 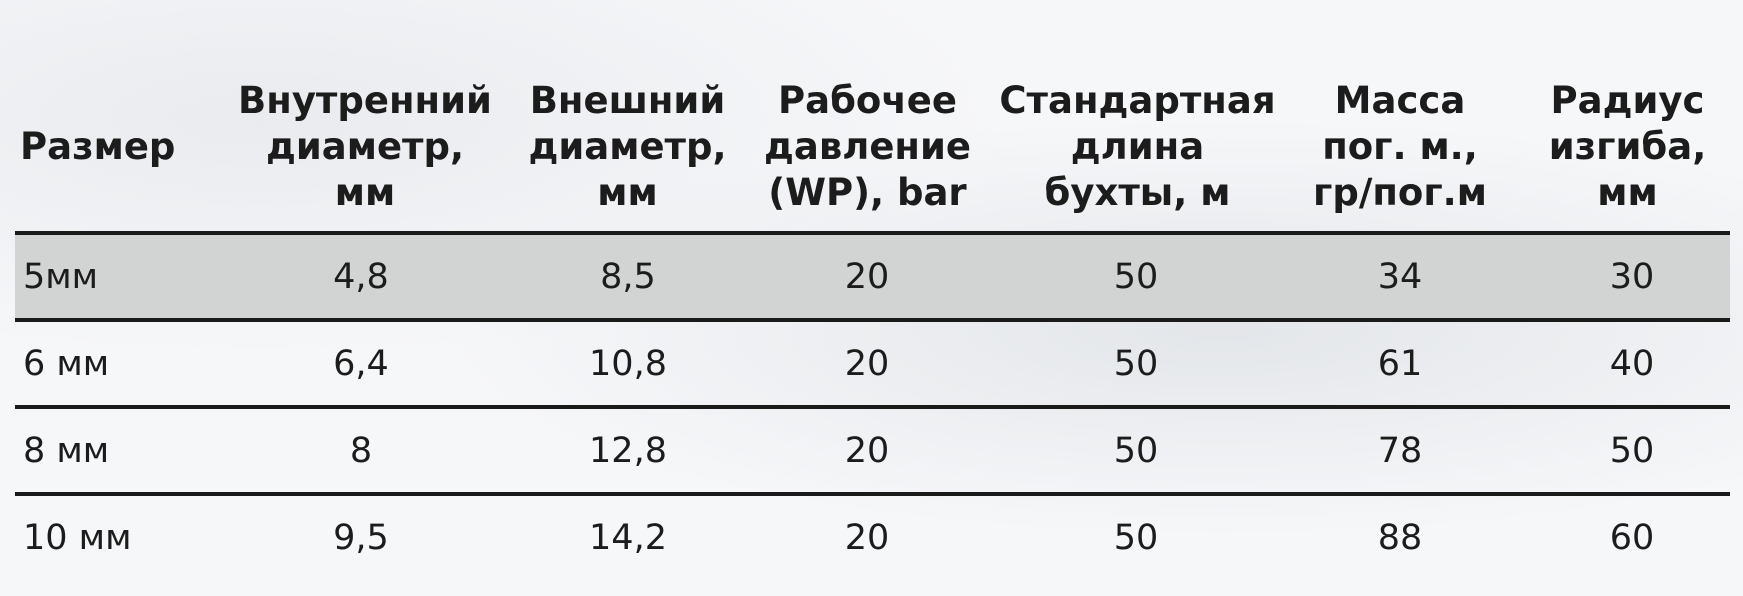 What do you see at coordinates (1137, 146) in the screenshot?
I see `column-header: Стандартная длина бухты, м` at bounding box center [1137, 146].